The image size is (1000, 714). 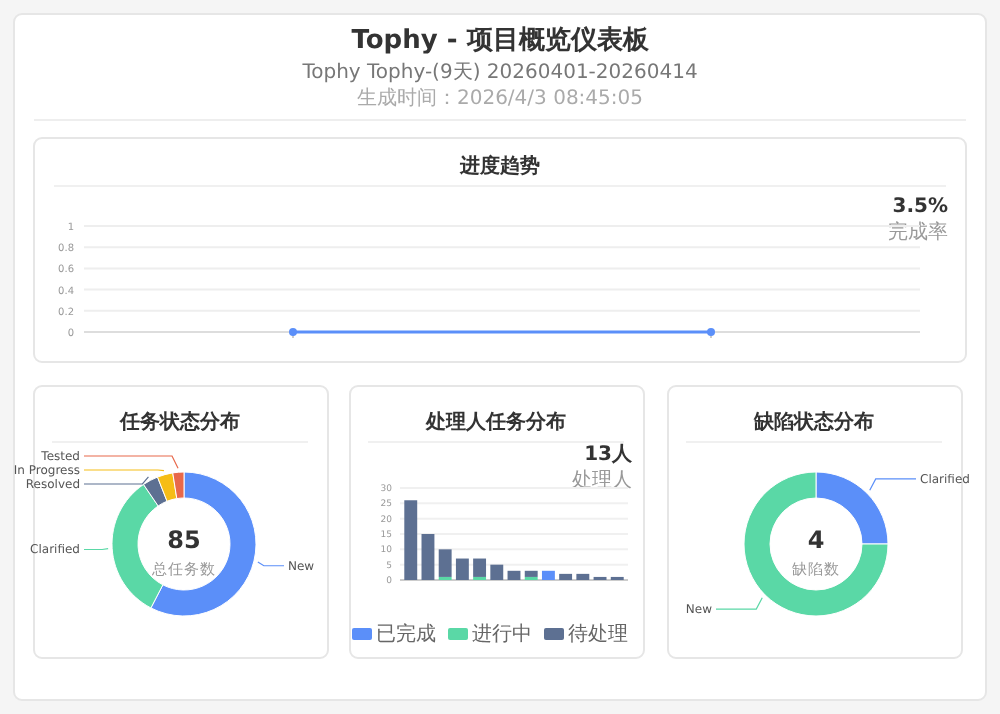 I want to click on text: 生成时间：2026/4/3 08:45:05, so click(x=500, y=98).